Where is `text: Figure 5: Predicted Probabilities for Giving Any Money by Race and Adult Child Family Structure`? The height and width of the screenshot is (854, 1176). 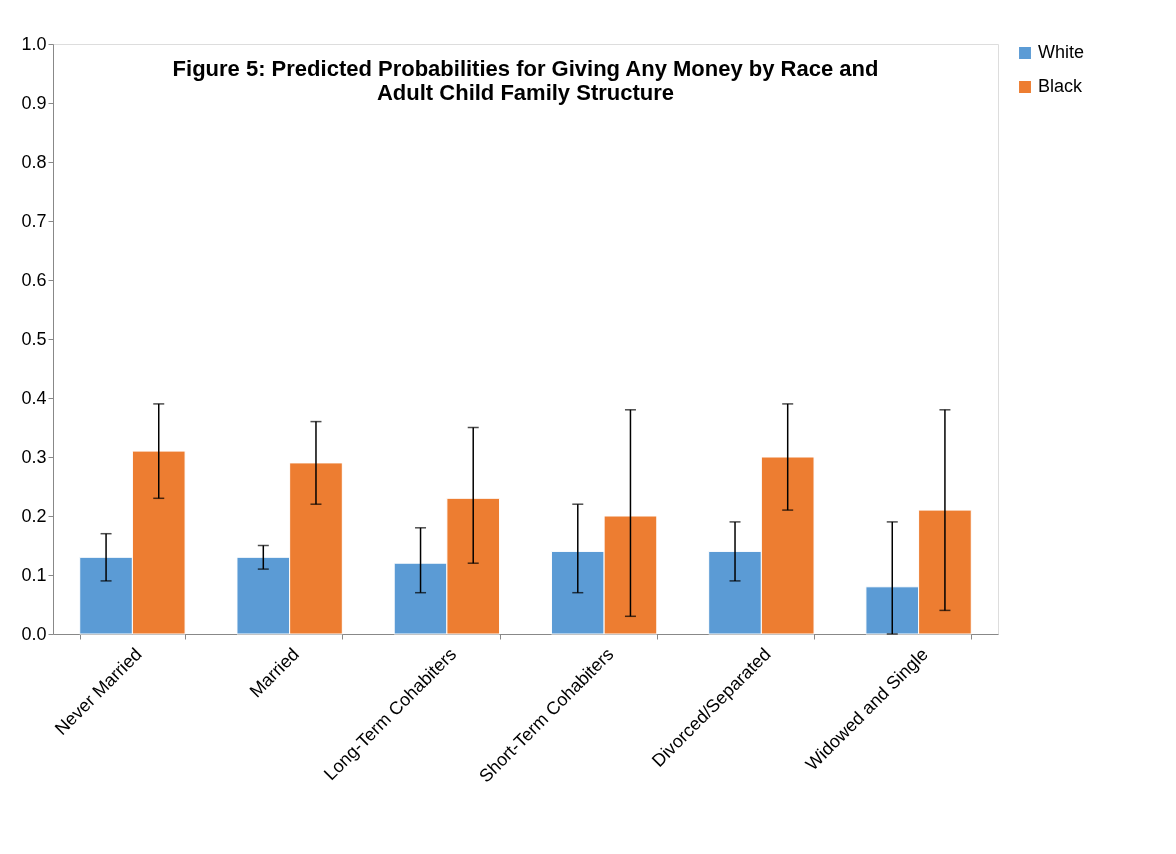 text: Figure 5: Predicted Probabilities for Giving Any Money by Race and Adult Child Family Structure is located at coordinates (525, 80).